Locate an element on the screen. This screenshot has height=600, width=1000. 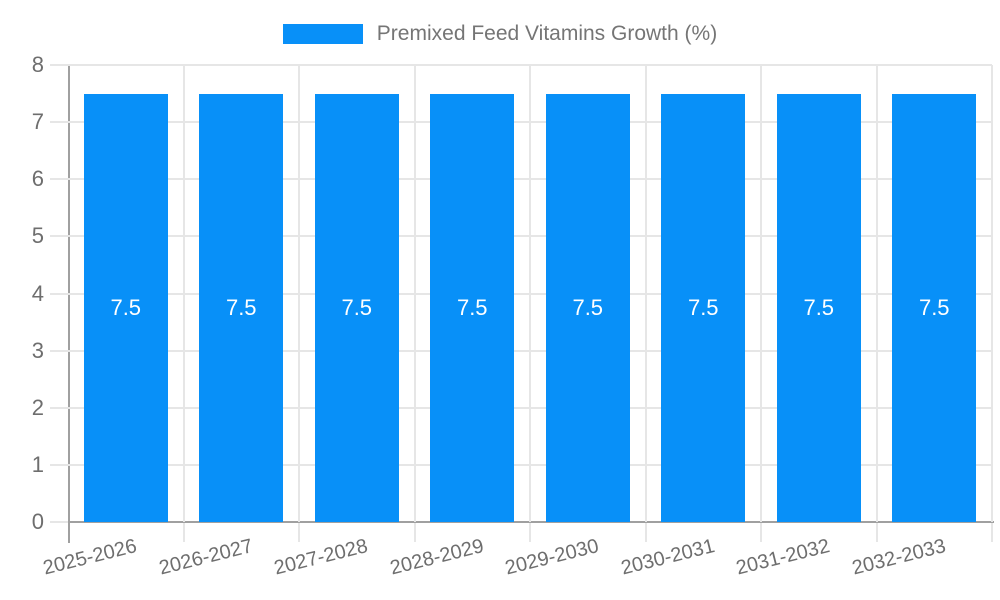
x-axis-label: 2028-2029 is located at coordinates (436, 557).